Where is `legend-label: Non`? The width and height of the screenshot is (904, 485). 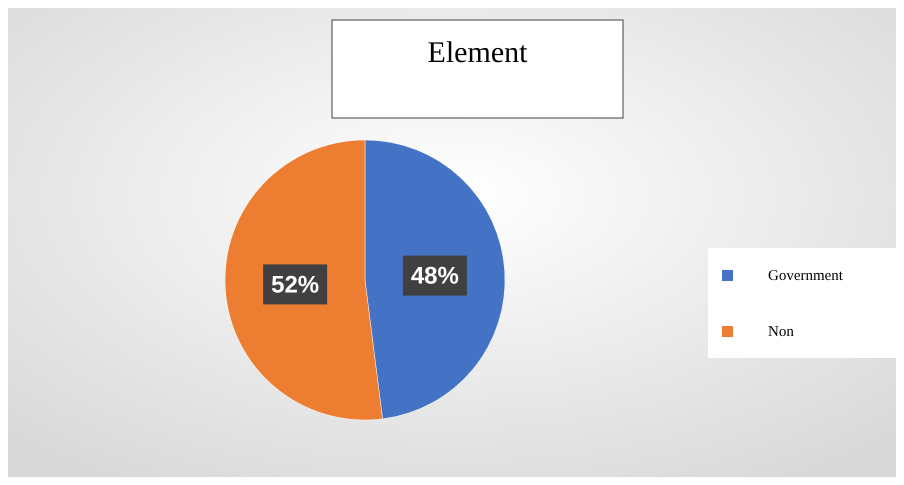
legend-label: Non is located at coordinates (781, 332).